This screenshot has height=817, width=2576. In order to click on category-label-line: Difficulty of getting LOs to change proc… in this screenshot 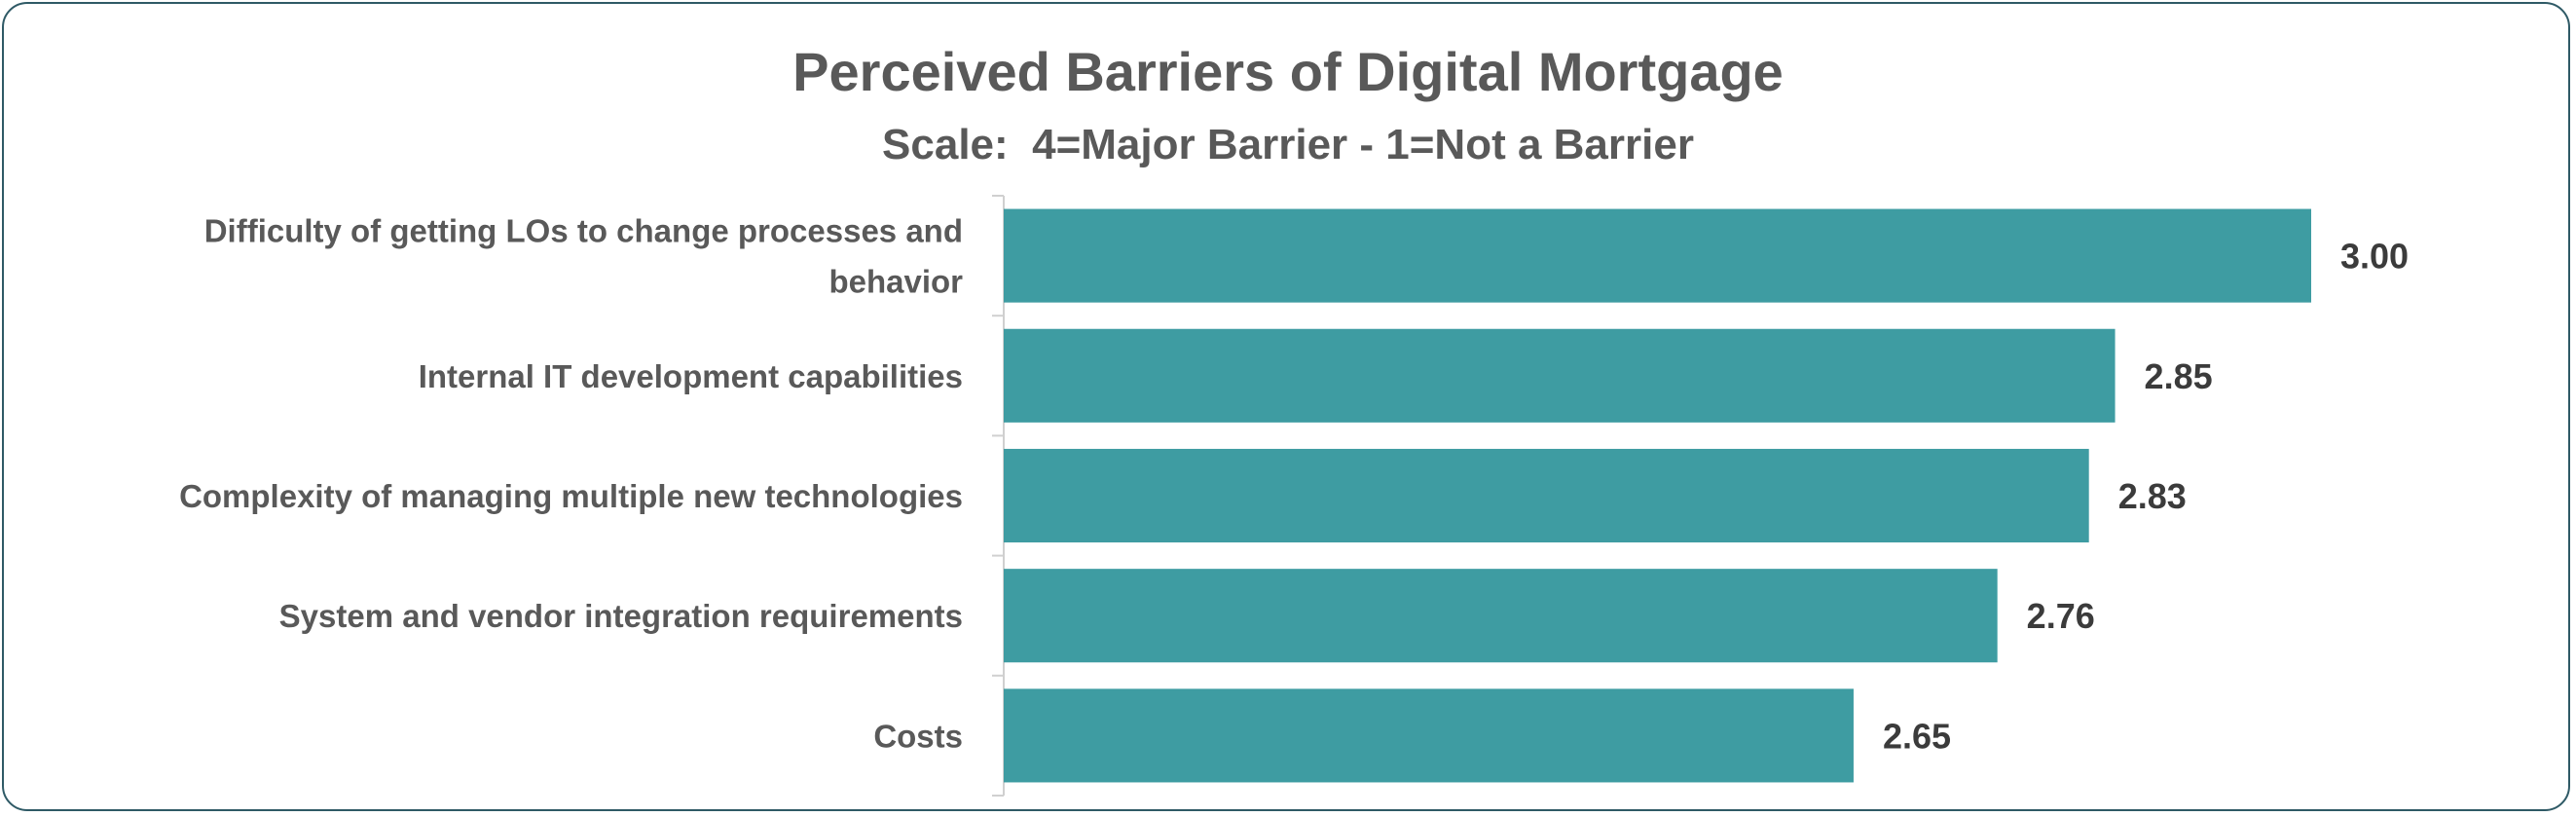, I will do `click(583, 231)`.